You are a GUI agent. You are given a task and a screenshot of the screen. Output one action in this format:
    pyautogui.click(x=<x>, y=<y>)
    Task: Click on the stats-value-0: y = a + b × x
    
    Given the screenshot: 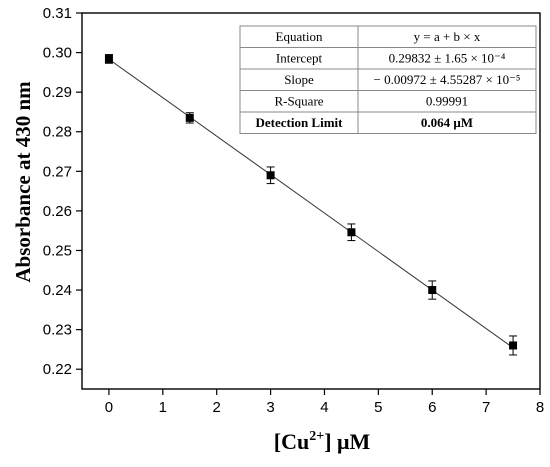 What is the action you would take?
    pyautogui.click(x=447, y=36)
    